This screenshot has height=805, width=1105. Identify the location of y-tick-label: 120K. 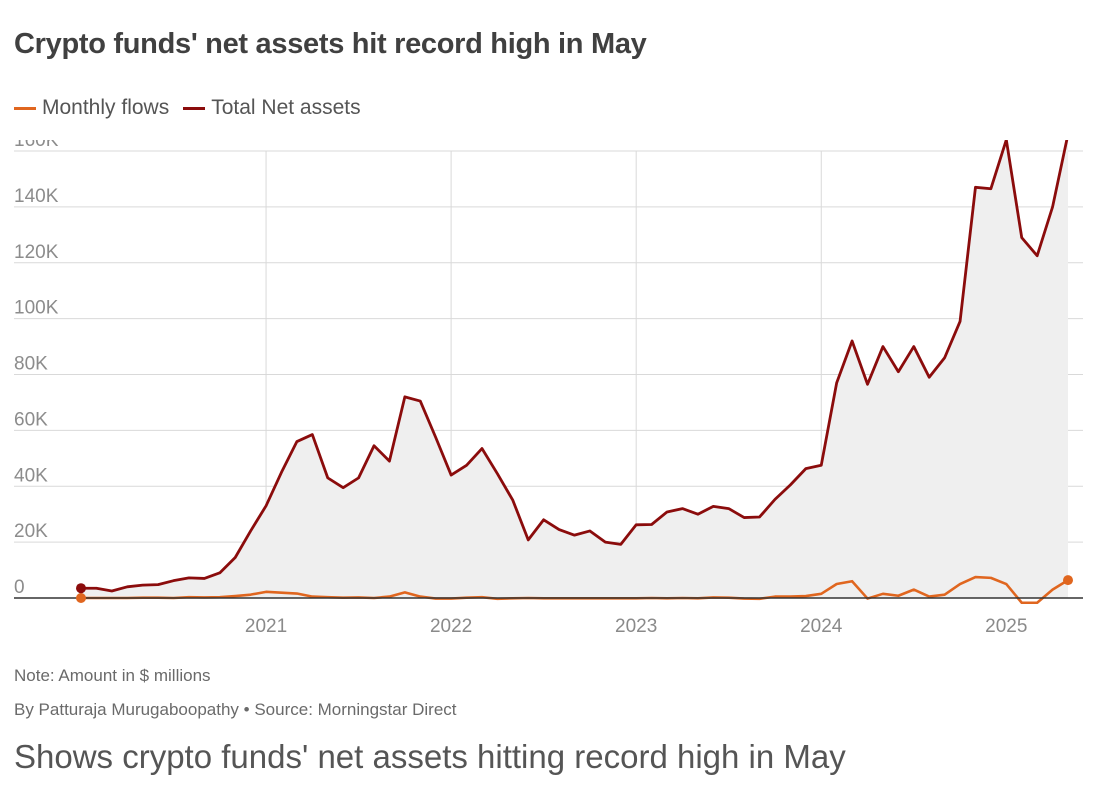
(36, 252).